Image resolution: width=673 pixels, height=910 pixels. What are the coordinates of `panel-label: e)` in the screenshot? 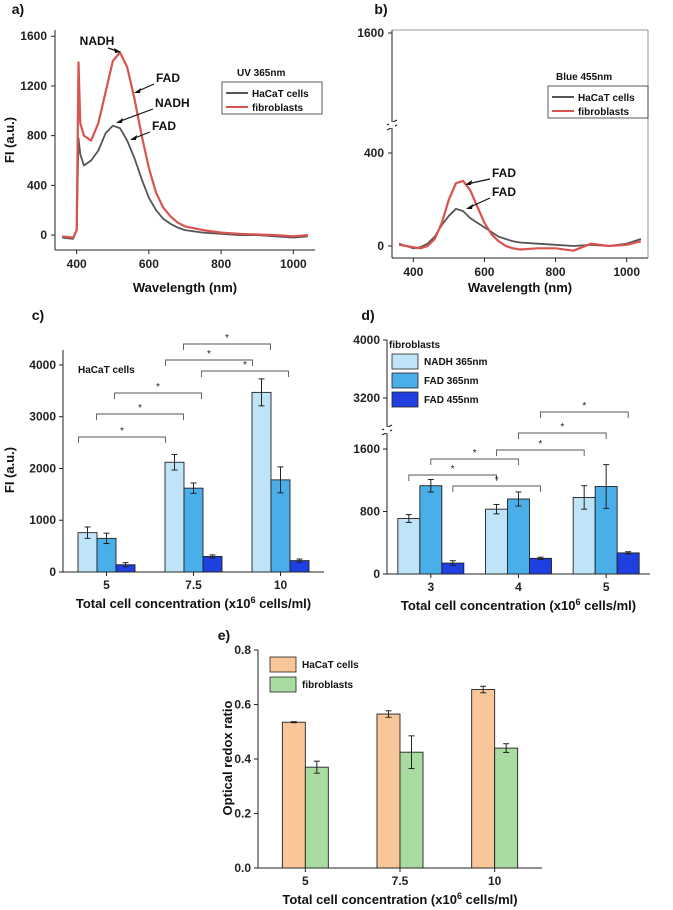 It's located at (224, 635).